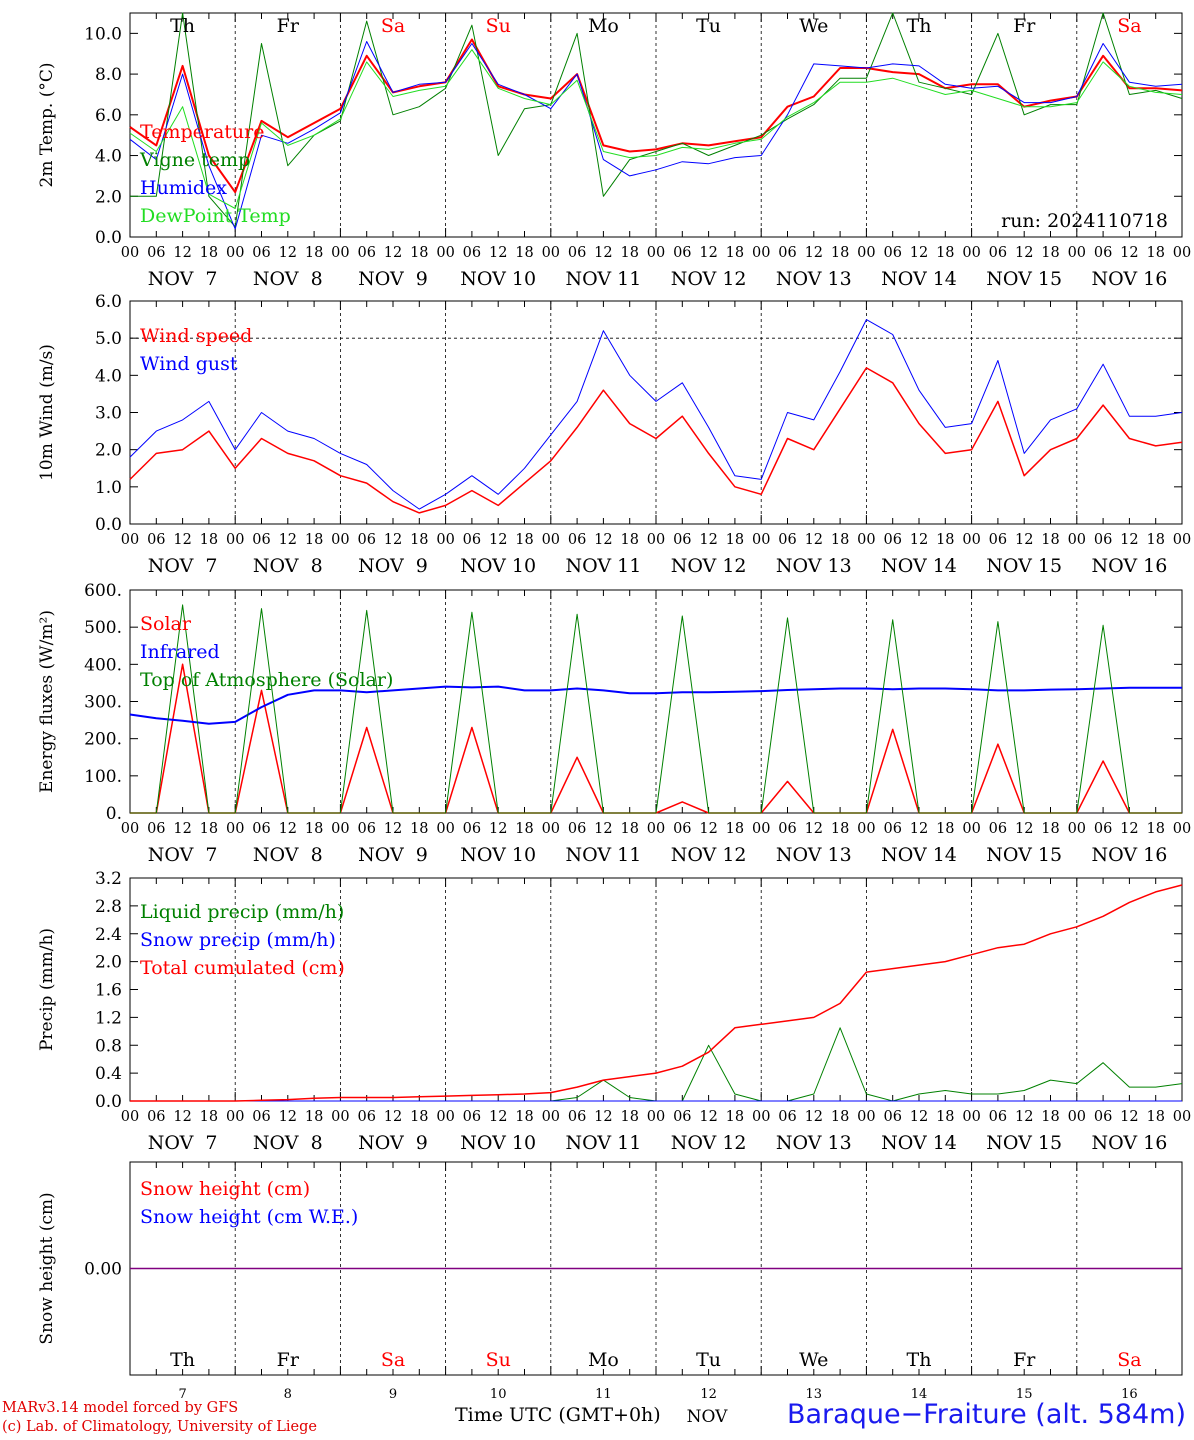 This screenshot has width=1194, height=1440. I want to click on panel-frame, so click(656, 125).